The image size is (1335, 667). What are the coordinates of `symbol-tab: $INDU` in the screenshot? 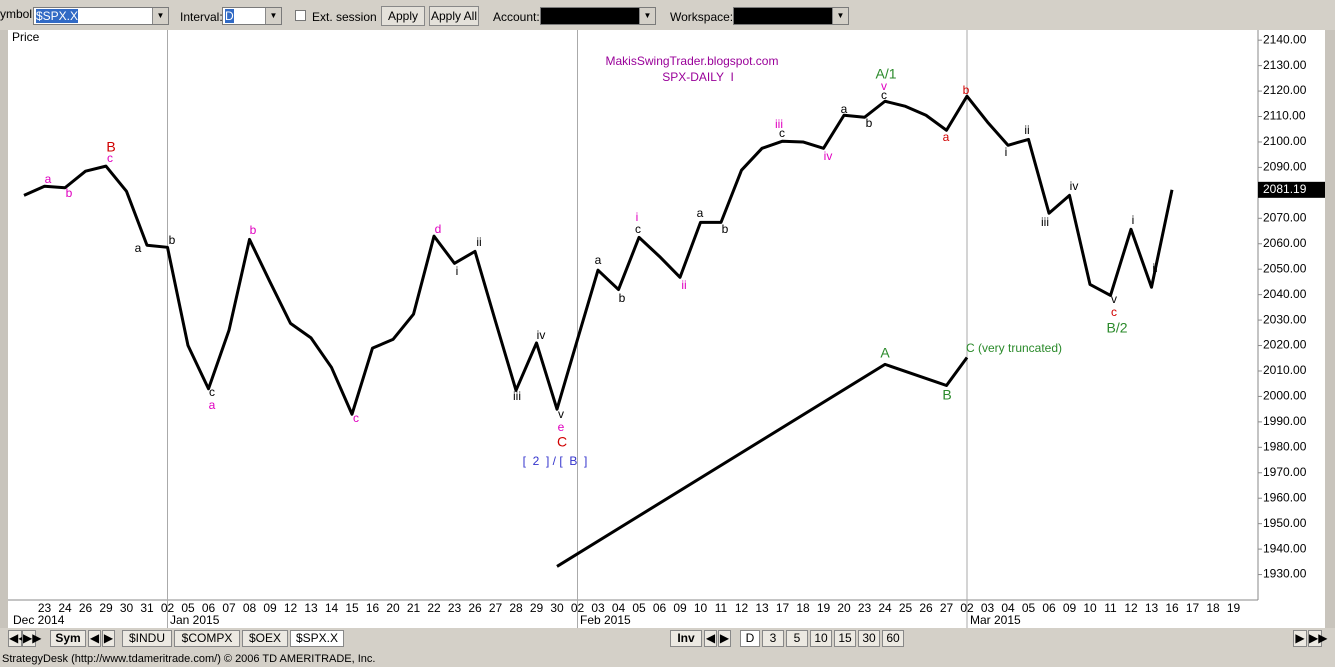 It's located at (147, 638).